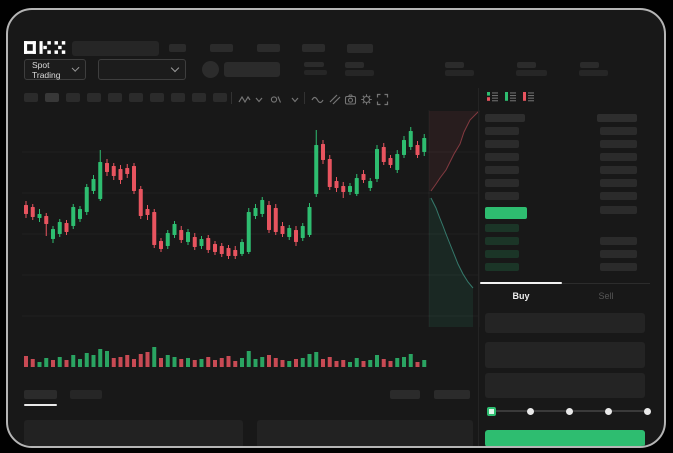 This screenshot has width=673, height=453. What do you see at coordinates (506, 213) in the screenshot?
I see `orderbook-last-price` at bounding box center [506, 213].